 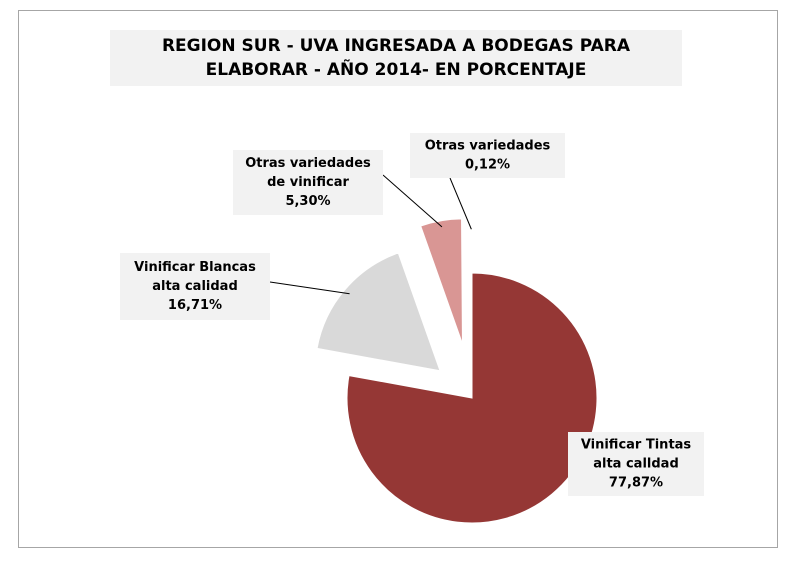 I want to click on data-label: de vinificar, so click(x=308, y=182).